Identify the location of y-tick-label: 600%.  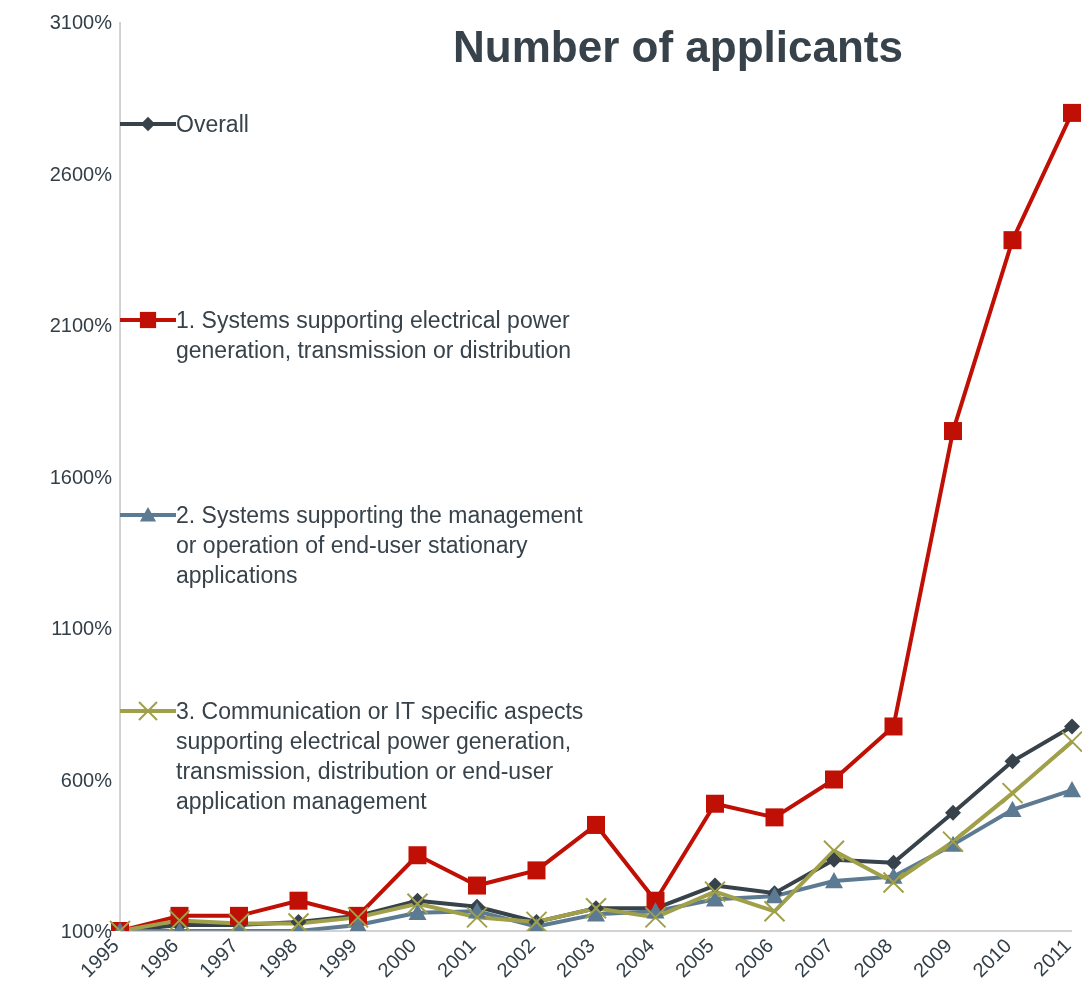
(86, 779).